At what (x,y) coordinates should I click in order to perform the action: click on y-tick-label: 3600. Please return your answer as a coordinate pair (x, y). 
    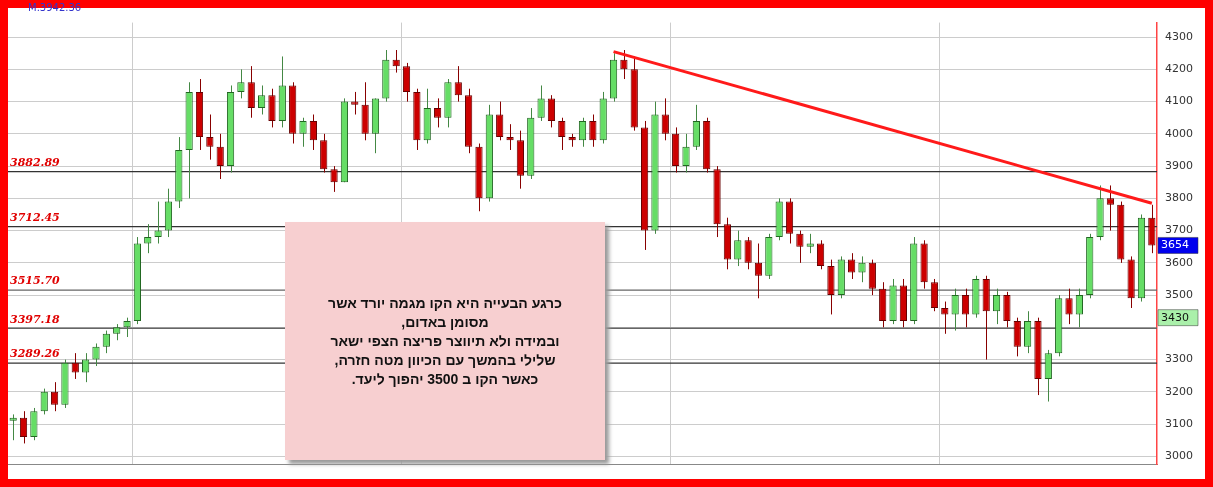
    Looking at the image, I should click on (1179, 262).